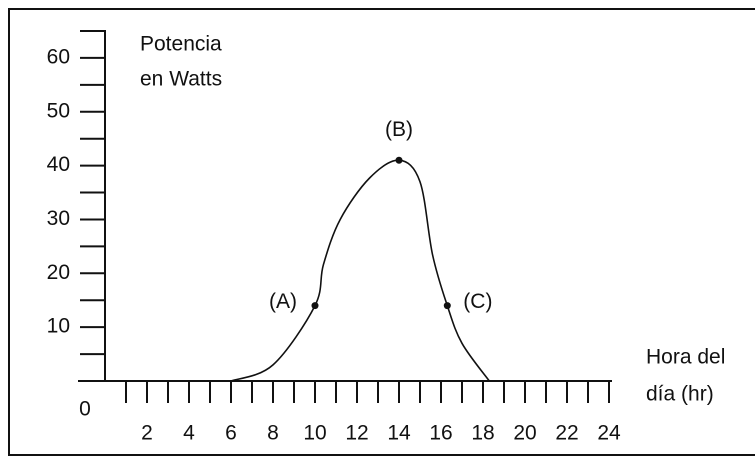  Describe the element at coordinates (58, 326) in the screenshot. I see `y-tick-label: 10` at that location.